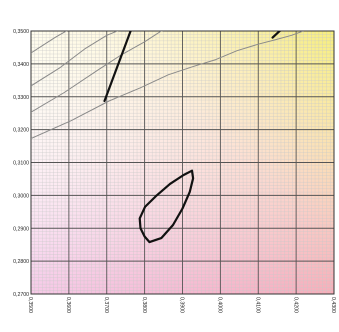 Image resolution: width=339 pixels, height=332 pixels. I want to click on x-tick-label: 0,4100, so click(257, 305).